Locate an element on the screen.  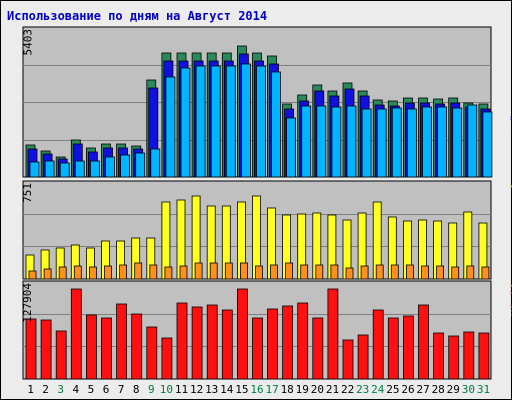
ymax-label-top: 5403 is located at coordinates (27, 42).